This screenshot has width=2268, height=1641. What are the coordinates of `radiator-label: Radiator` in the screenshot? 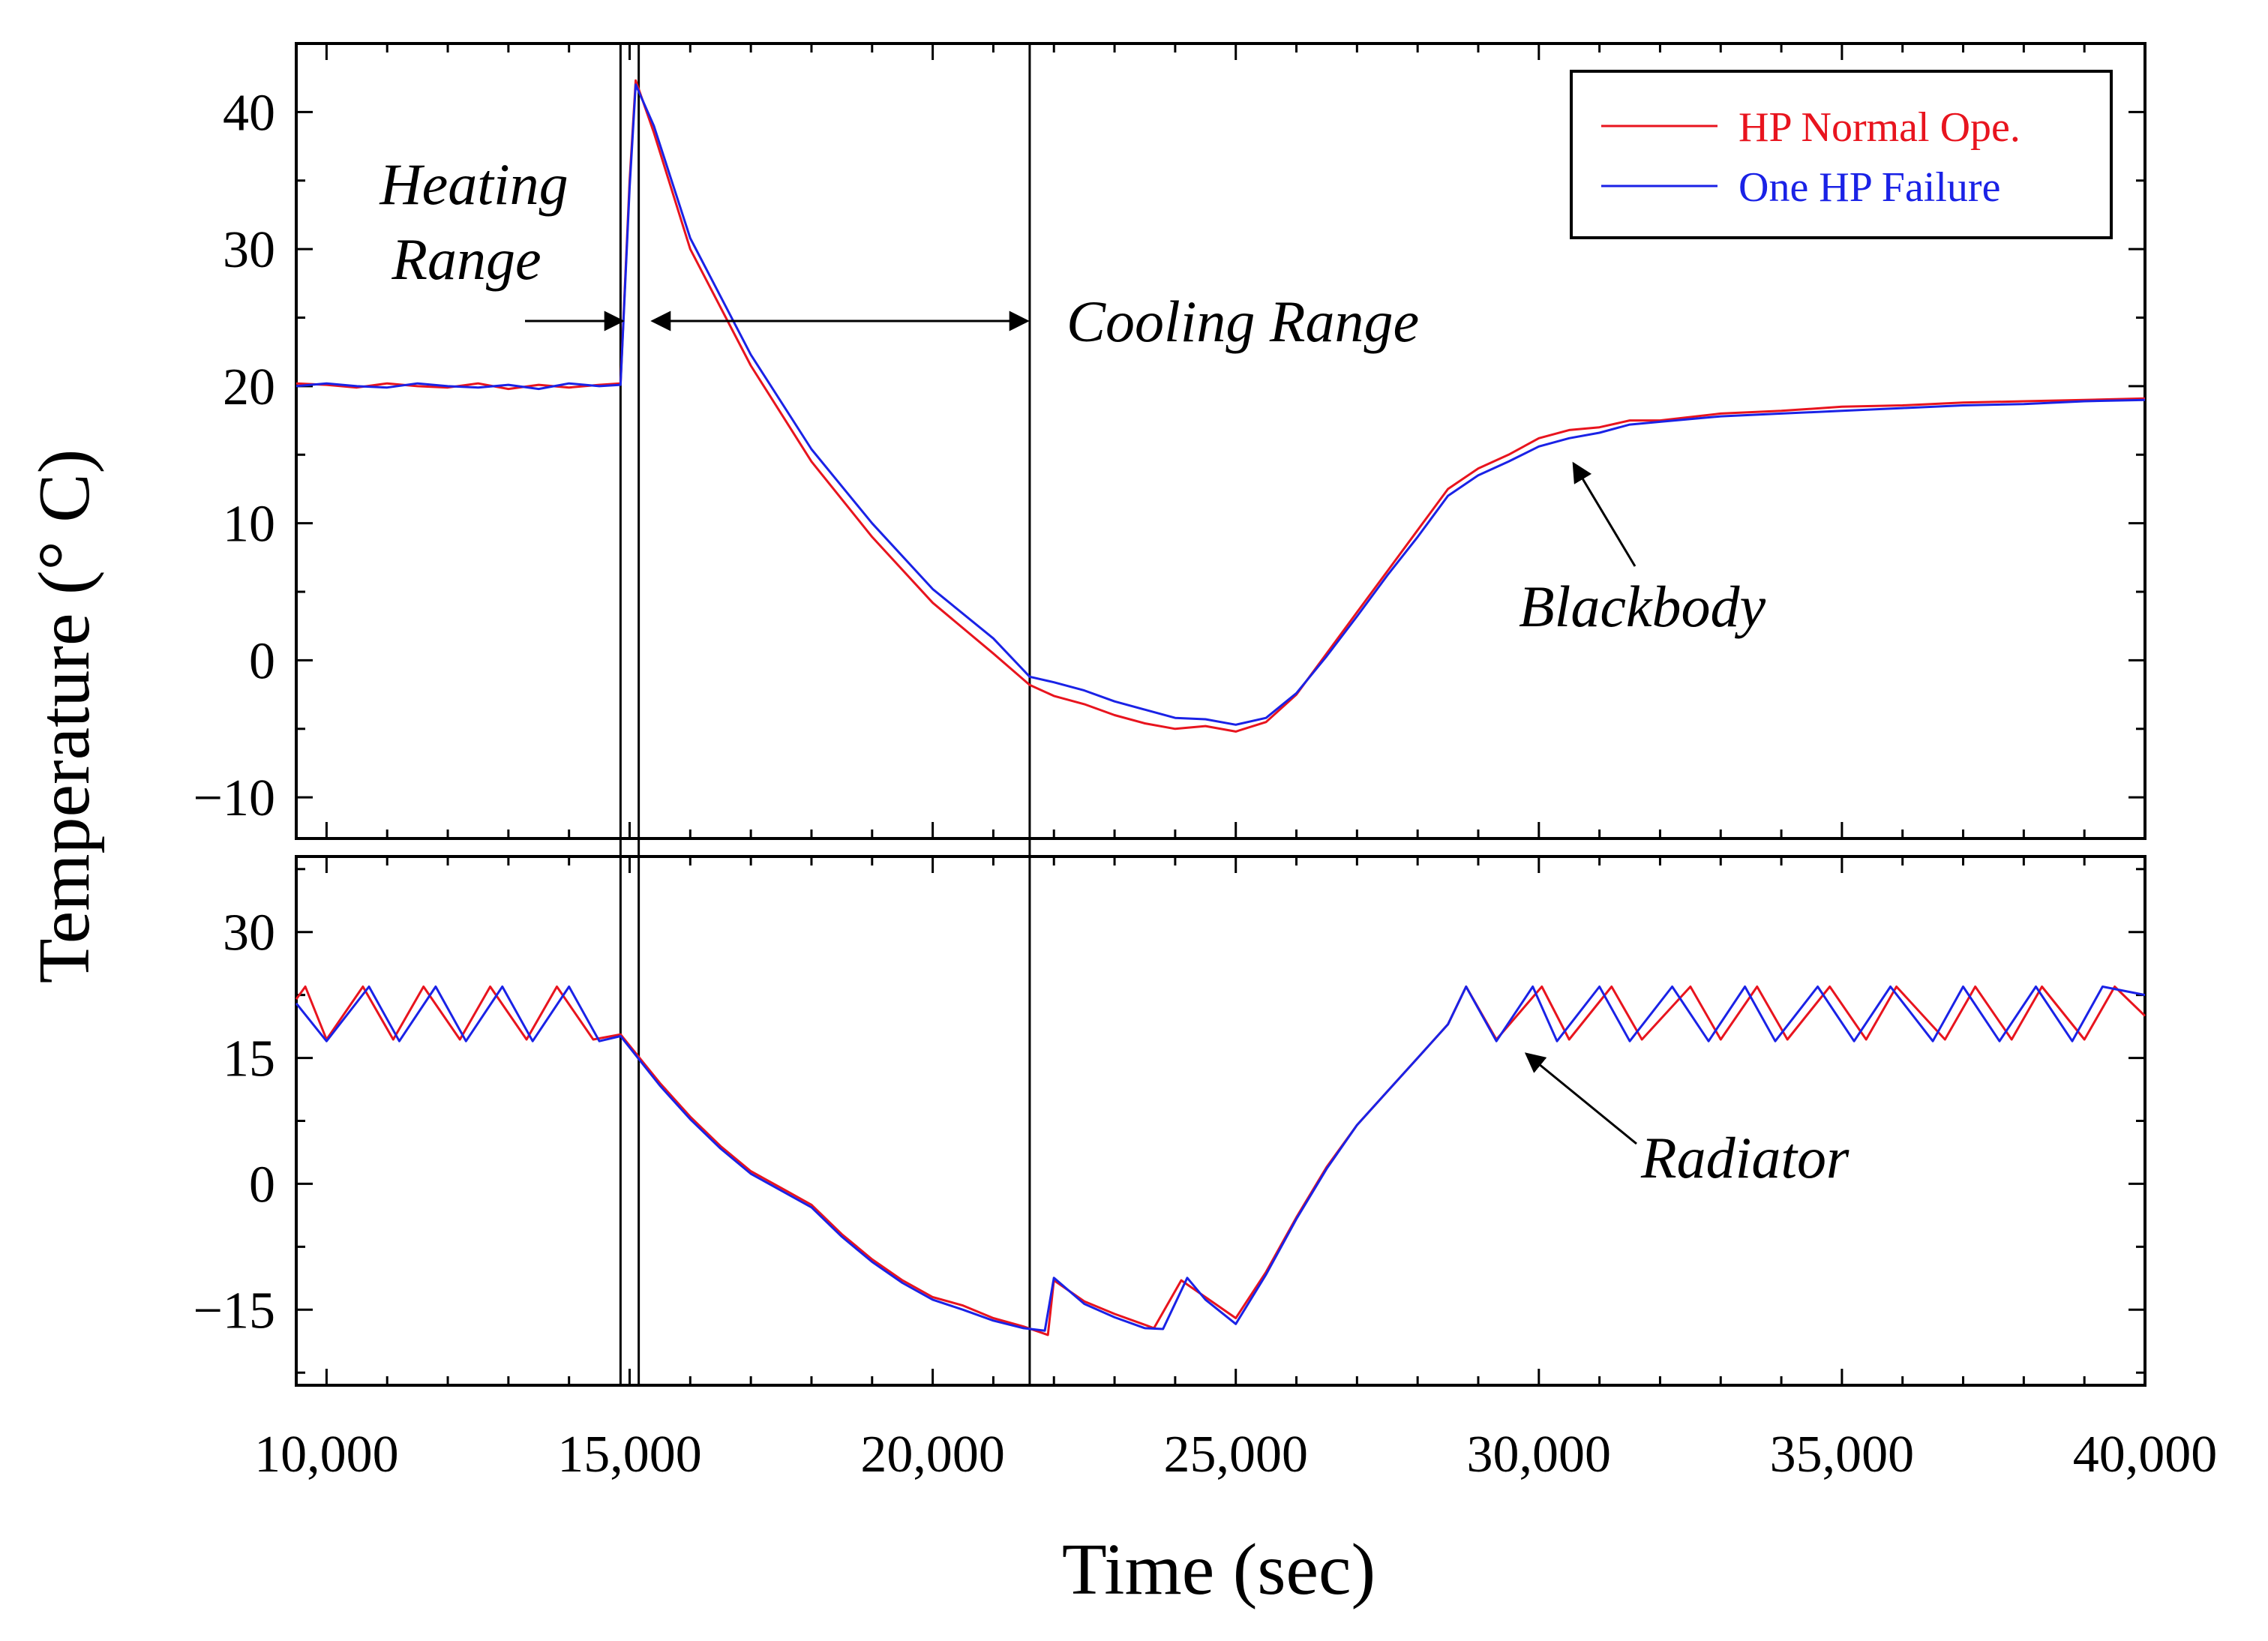 It's located at (1745, 1157).